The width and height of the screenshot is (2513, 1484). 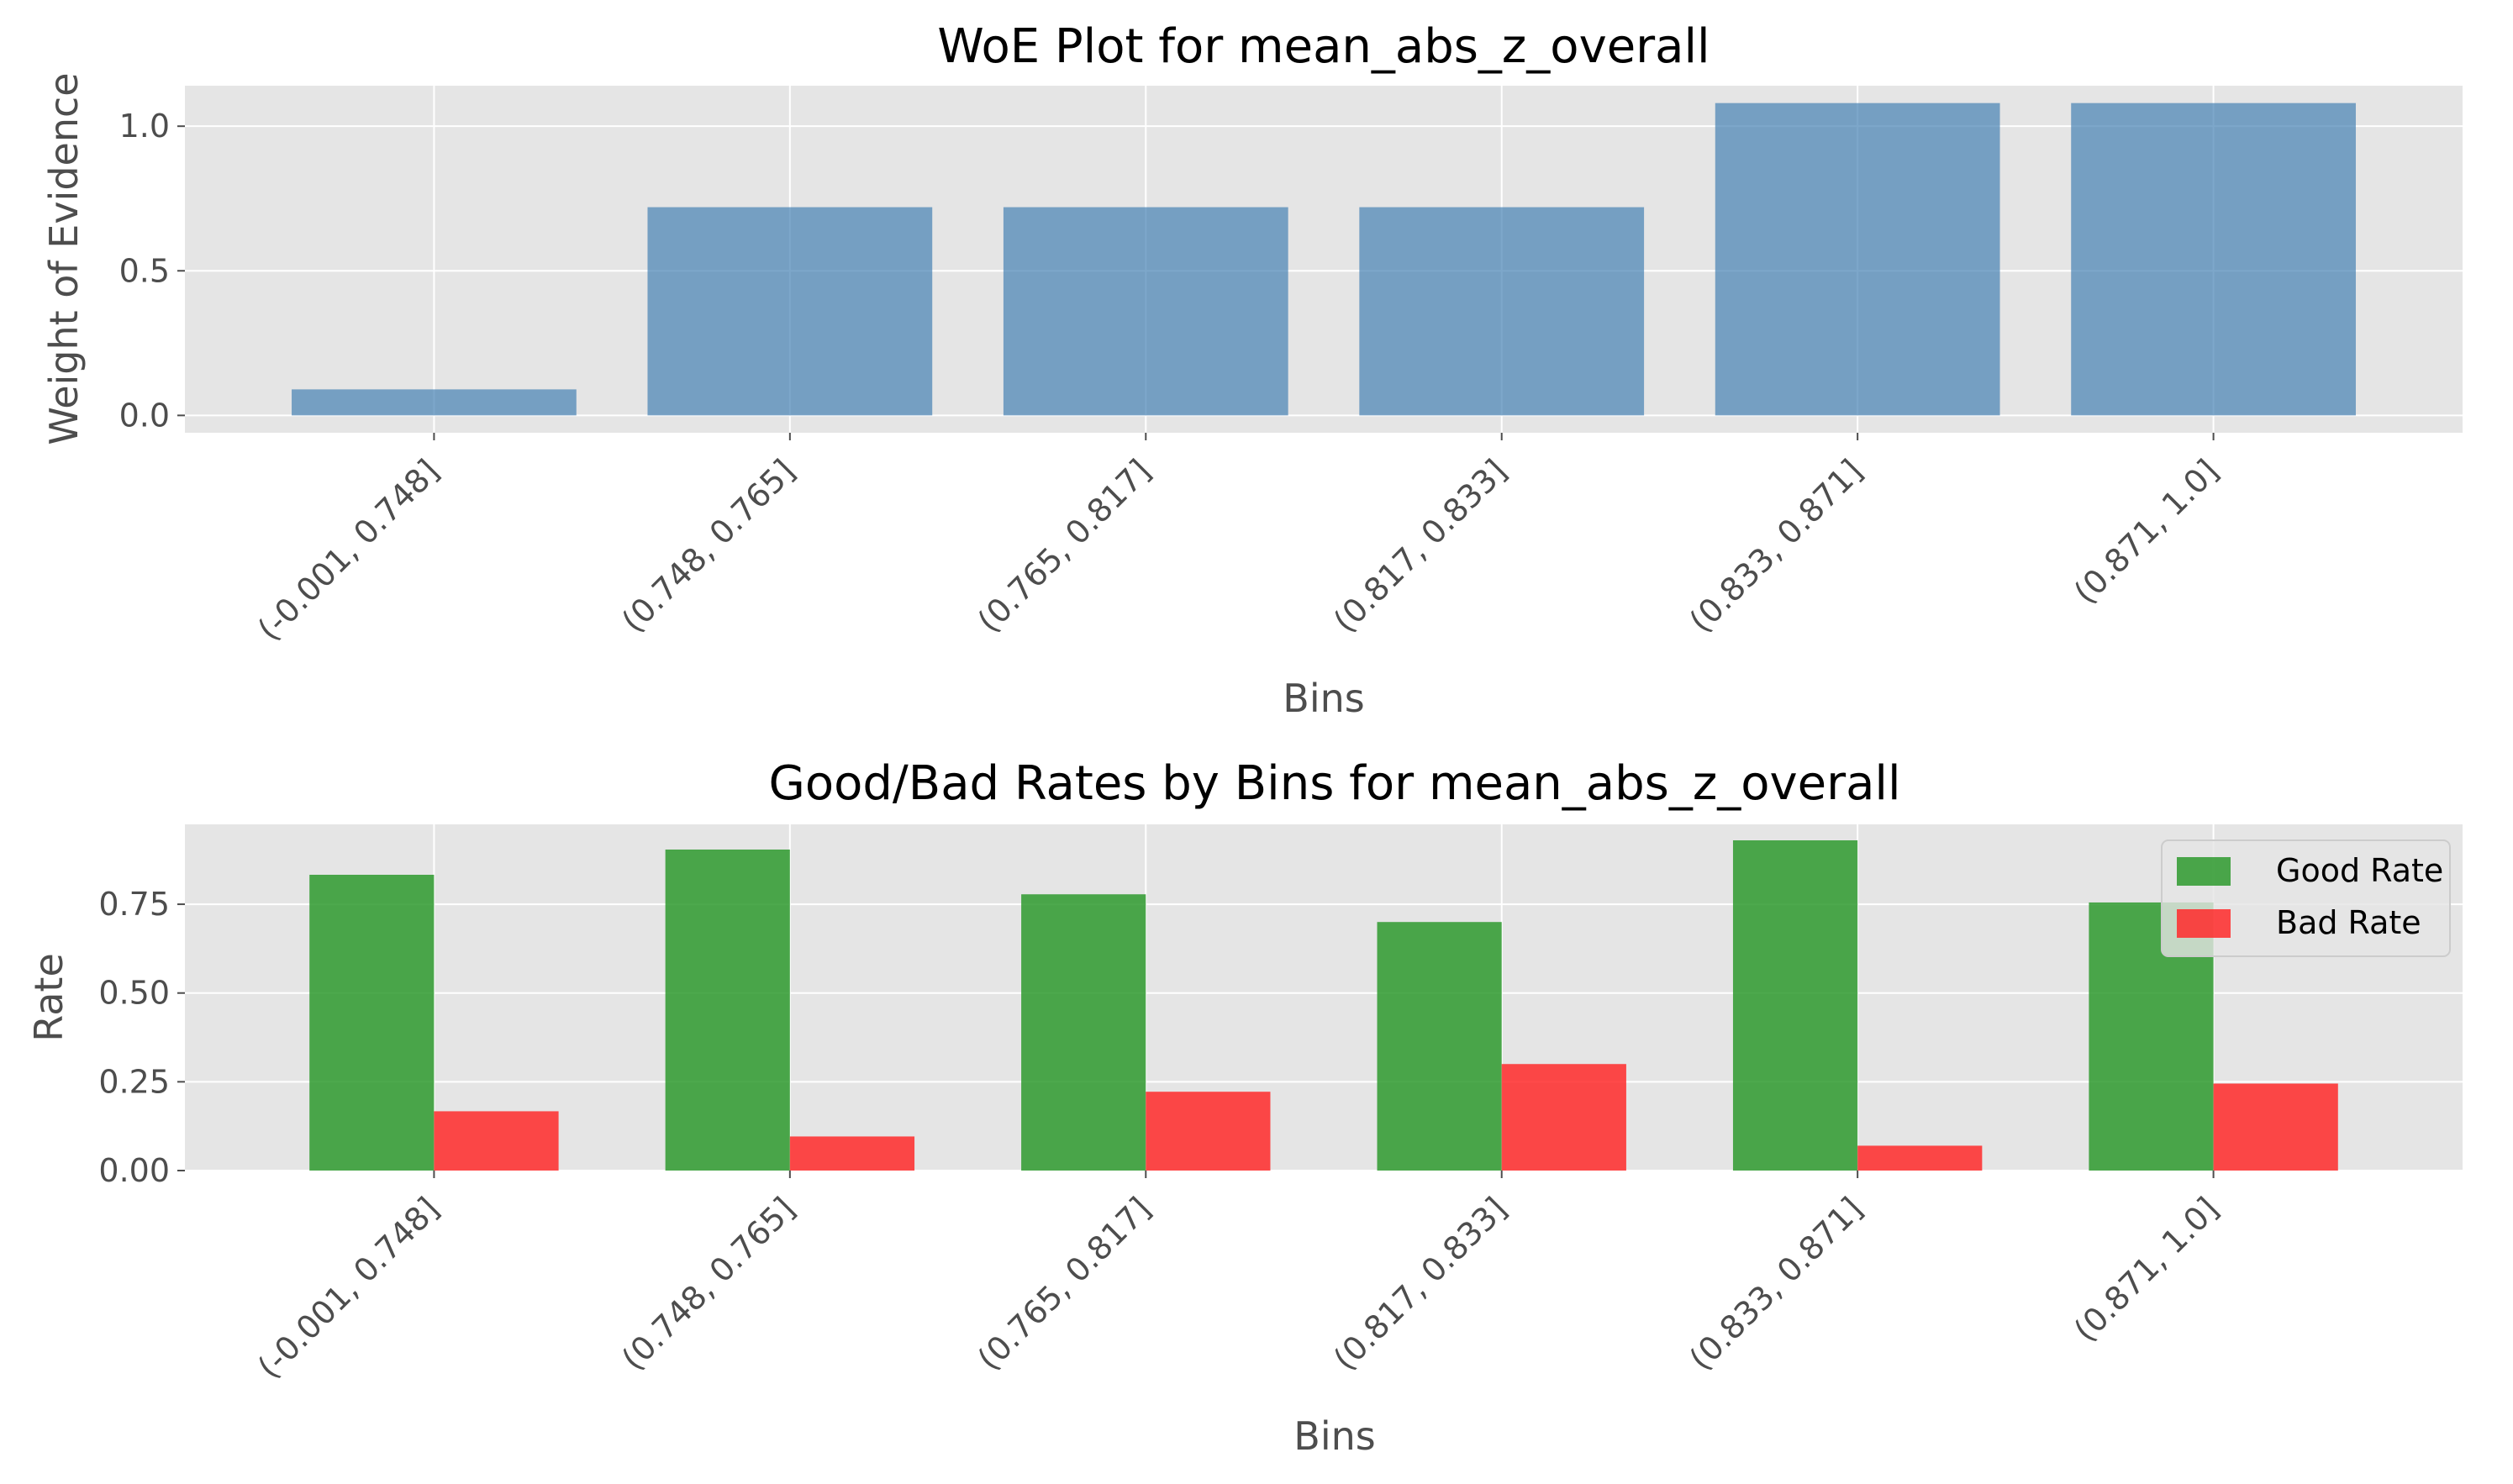 What do you see at coordinates (134, 904) in the screenshot?
I see `y-tick-label: 0.75` at bounding box center [134, 904].